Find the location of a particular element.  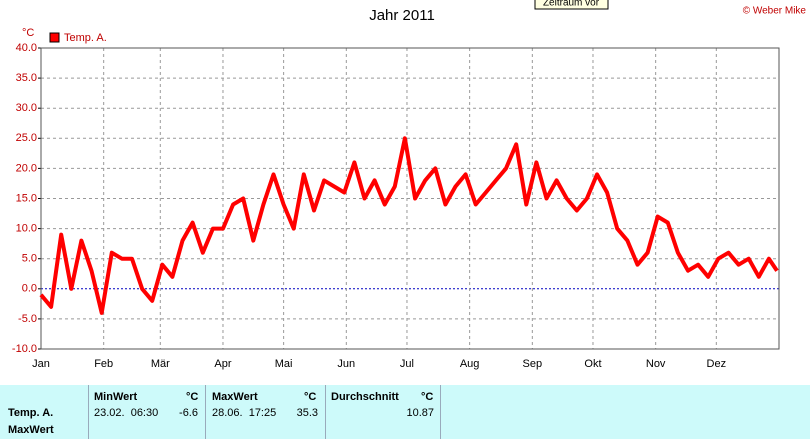

y-unit: °C is located at coordinates (28, 33).